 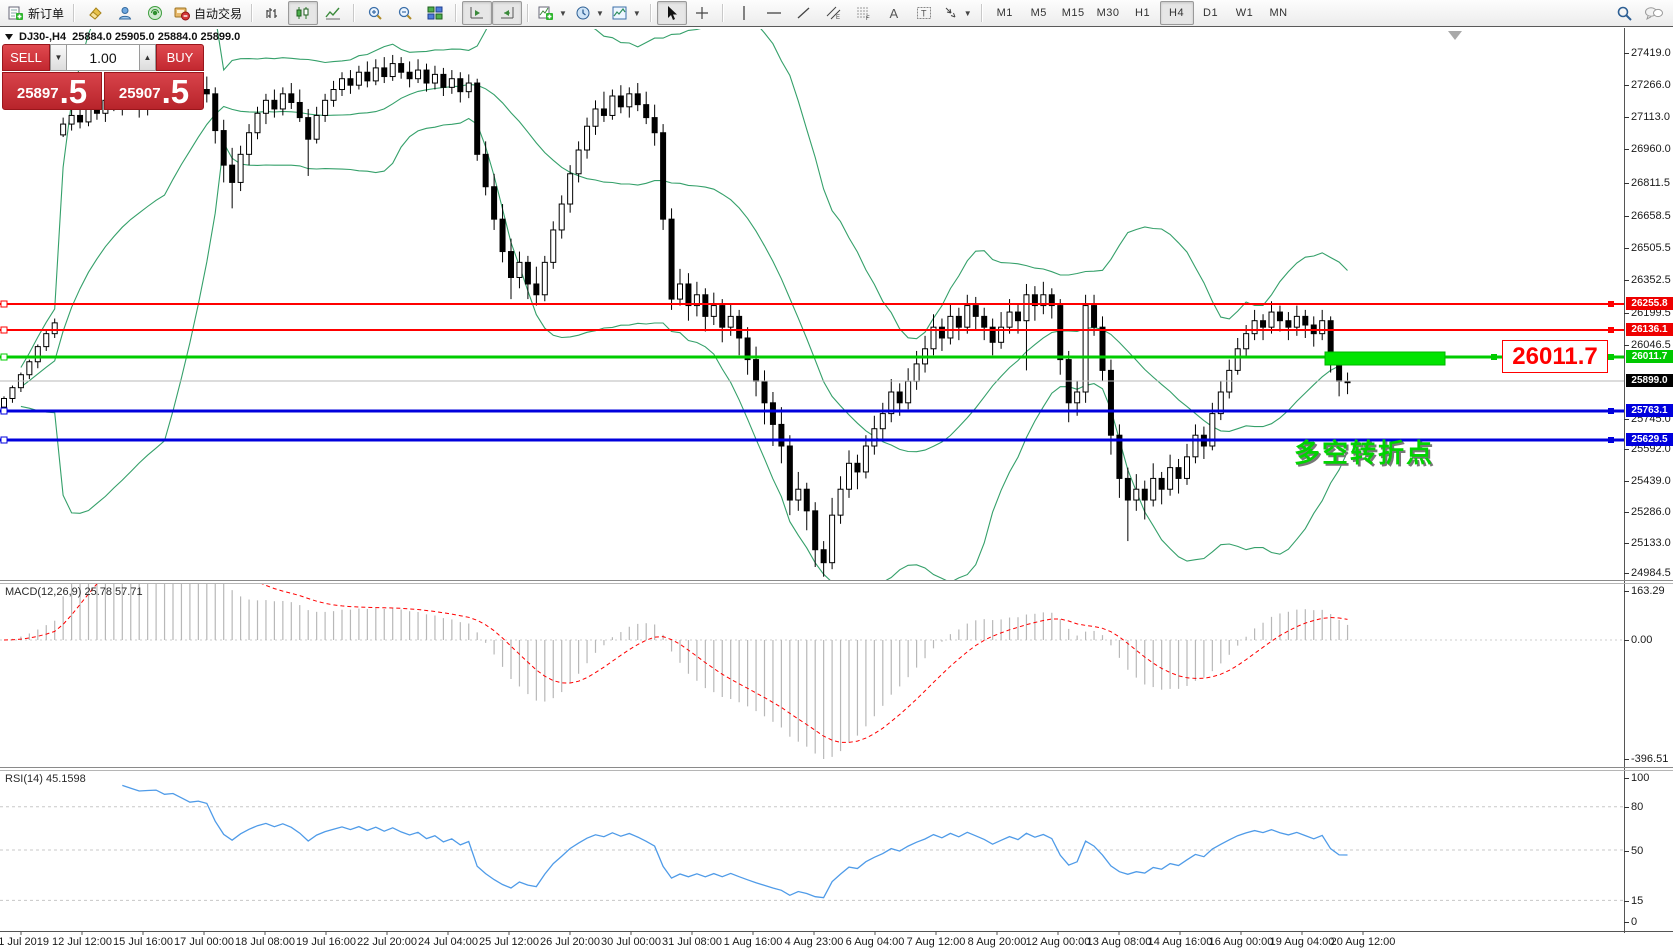 I want to click on vertical-line-button, so click(x=744, y=13).